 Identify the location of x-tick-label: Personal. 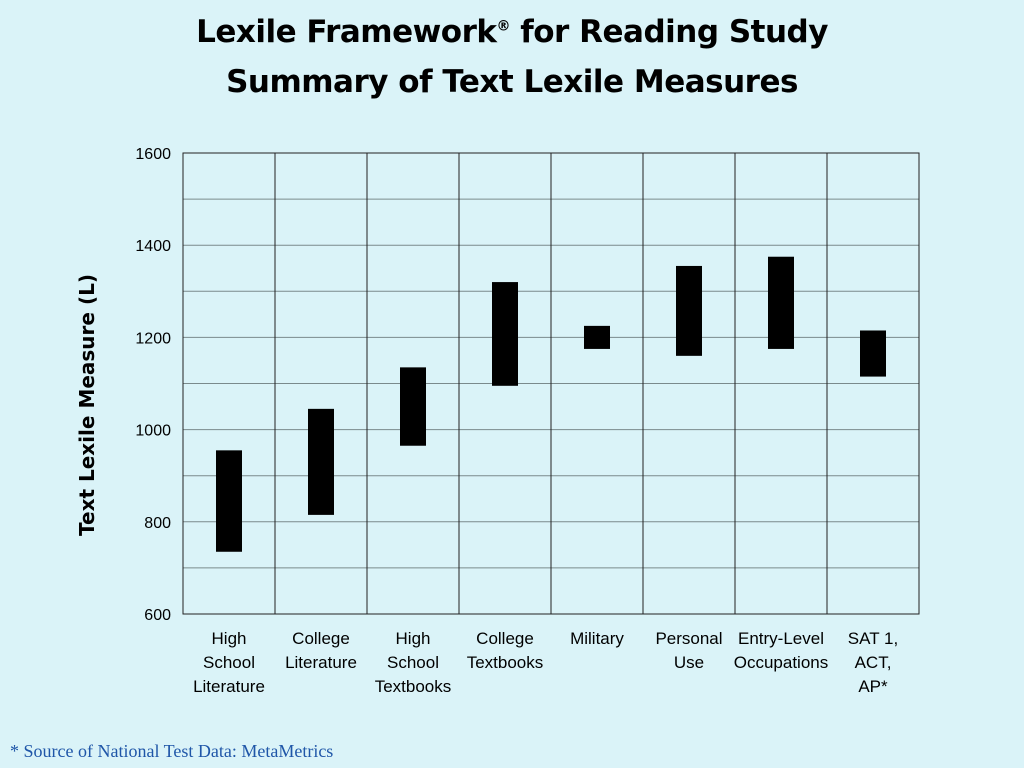
(688, 638).